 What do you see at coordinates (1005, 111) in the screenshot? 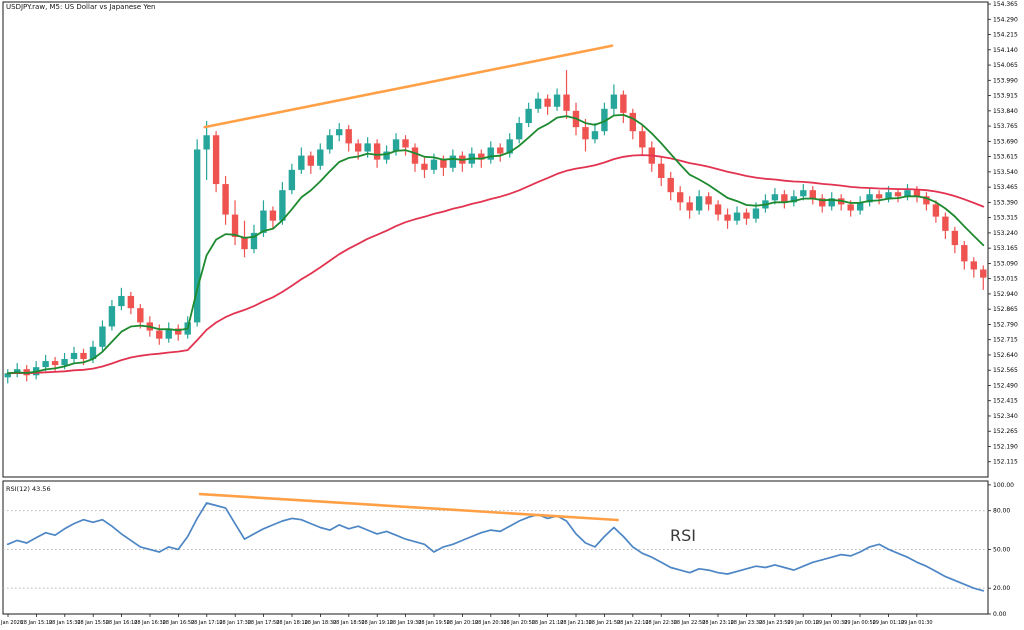
I see `price-axis-label: 153.840` at bounding box center [1005, 111].